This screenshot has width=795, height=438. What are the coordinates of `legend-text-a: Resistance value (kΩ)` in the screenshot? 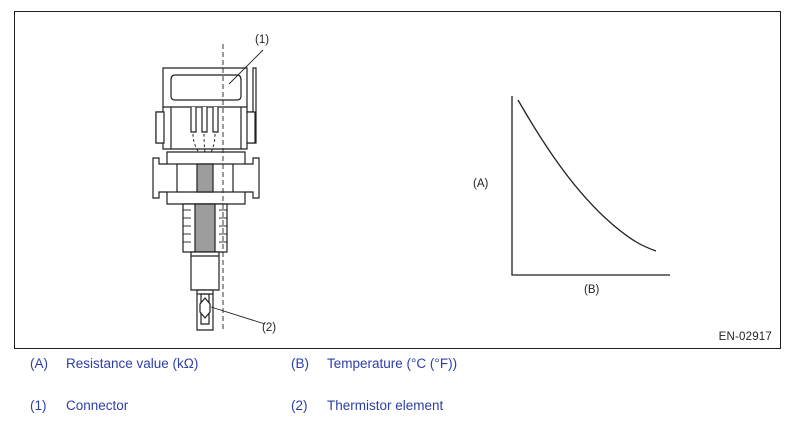 It's located at (132, 363).